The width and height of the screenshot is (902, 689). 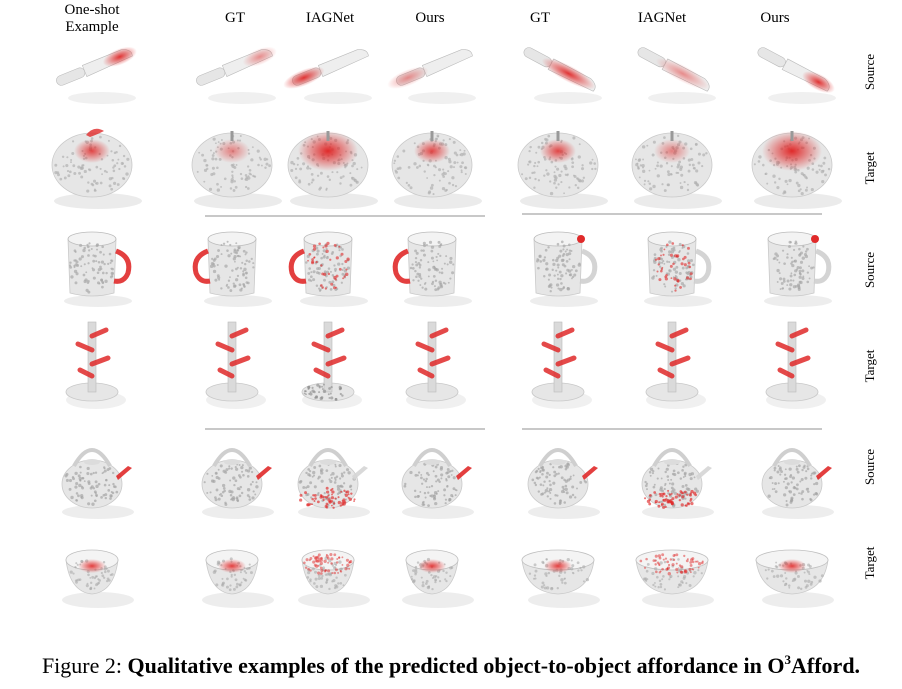 What do you see at coordinates (678, 269) in the screenshot?
I see `mug-render-r3-c6` at bounding box center [678, 269].